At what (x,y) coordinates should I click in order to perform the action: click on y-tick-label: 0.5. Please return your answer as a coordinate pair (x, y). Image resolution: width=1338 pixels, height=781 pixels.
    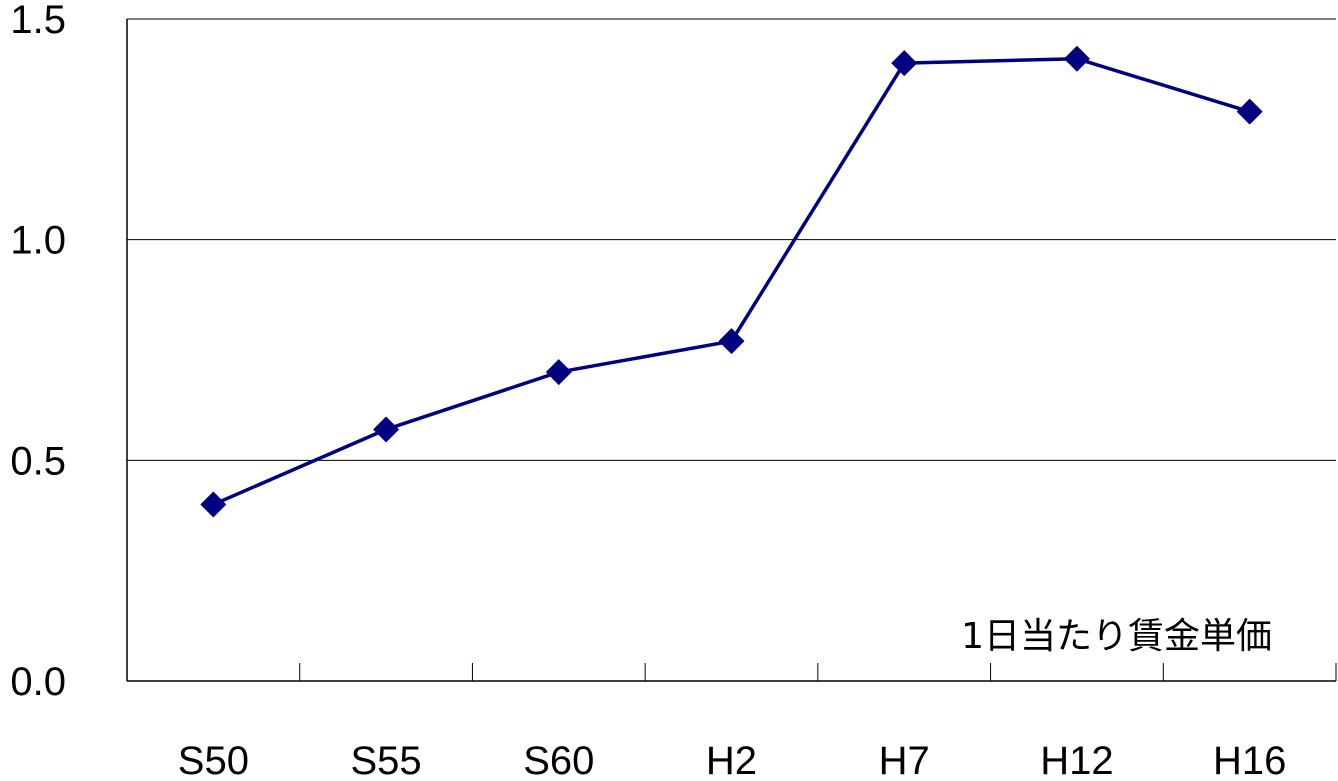
    Looking at the image, I should click on (38, 461).